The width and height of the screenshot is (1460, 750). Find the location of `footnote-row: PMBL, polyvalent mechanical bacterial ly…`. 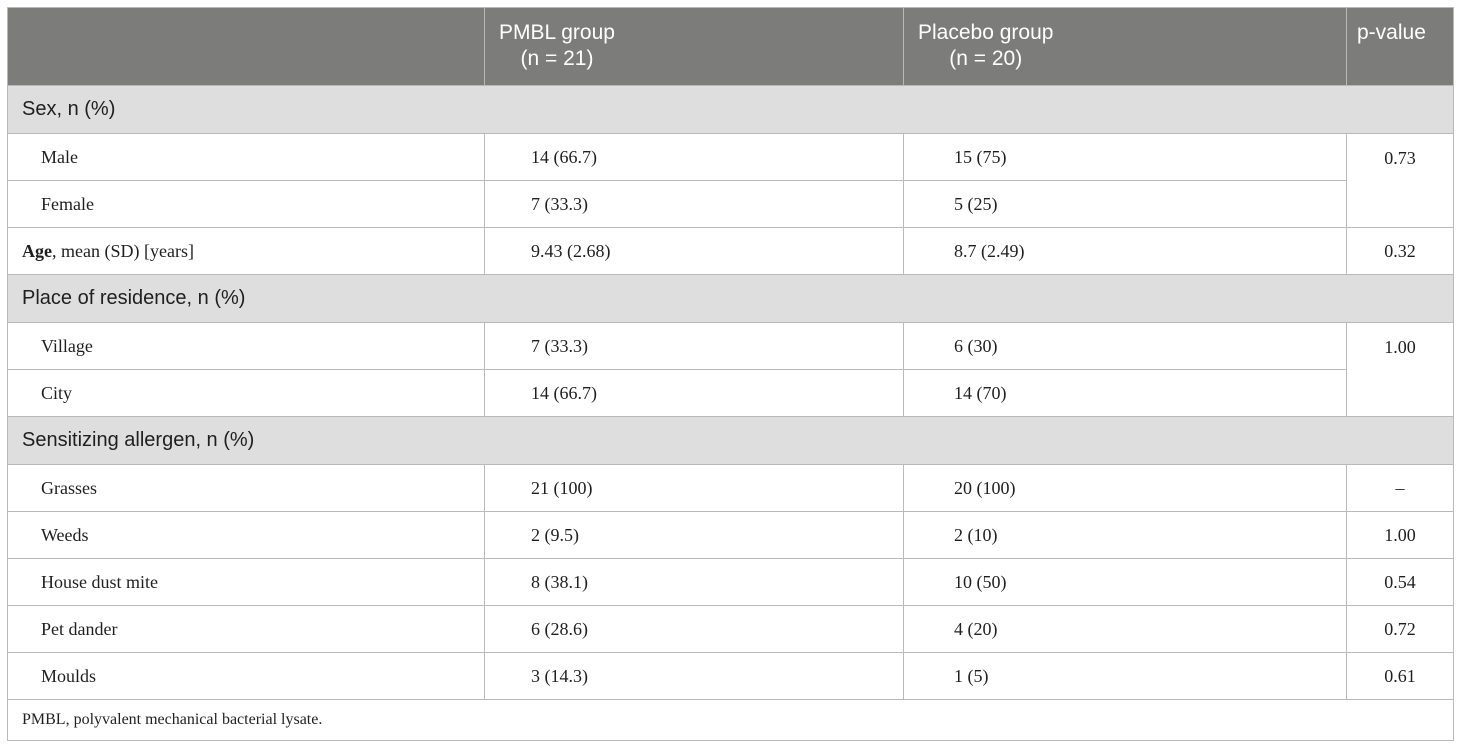

footnote-row: PMBL, polyvalent mechanical bacterial ly… is located at coordinates (730, 720).